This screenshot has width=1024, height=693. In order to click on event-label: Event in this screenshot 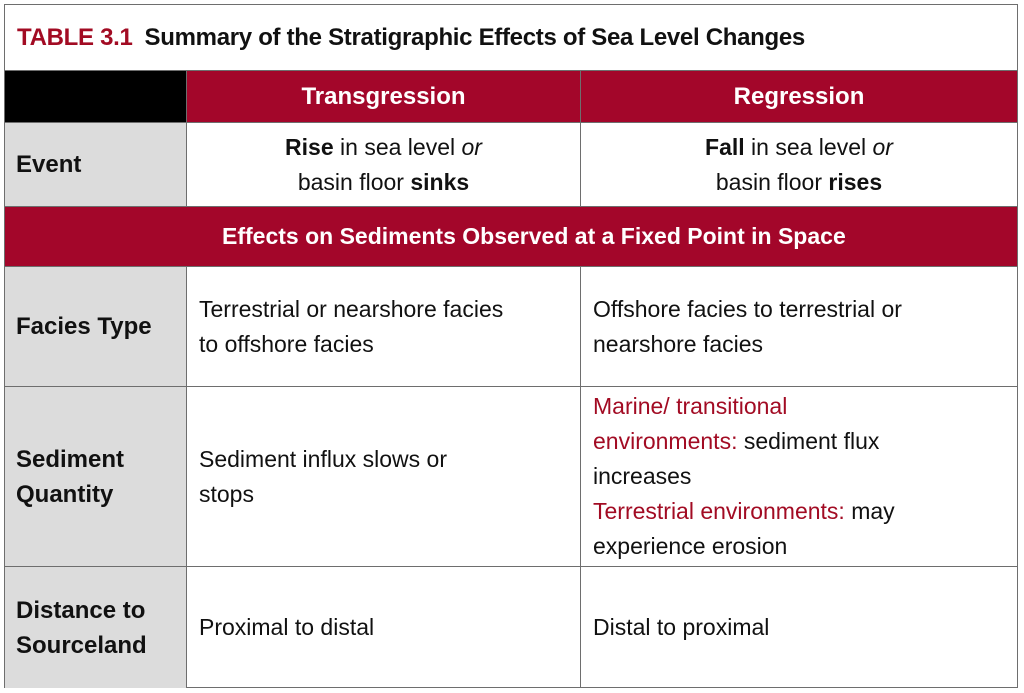, I will do `click(95, 164)`.